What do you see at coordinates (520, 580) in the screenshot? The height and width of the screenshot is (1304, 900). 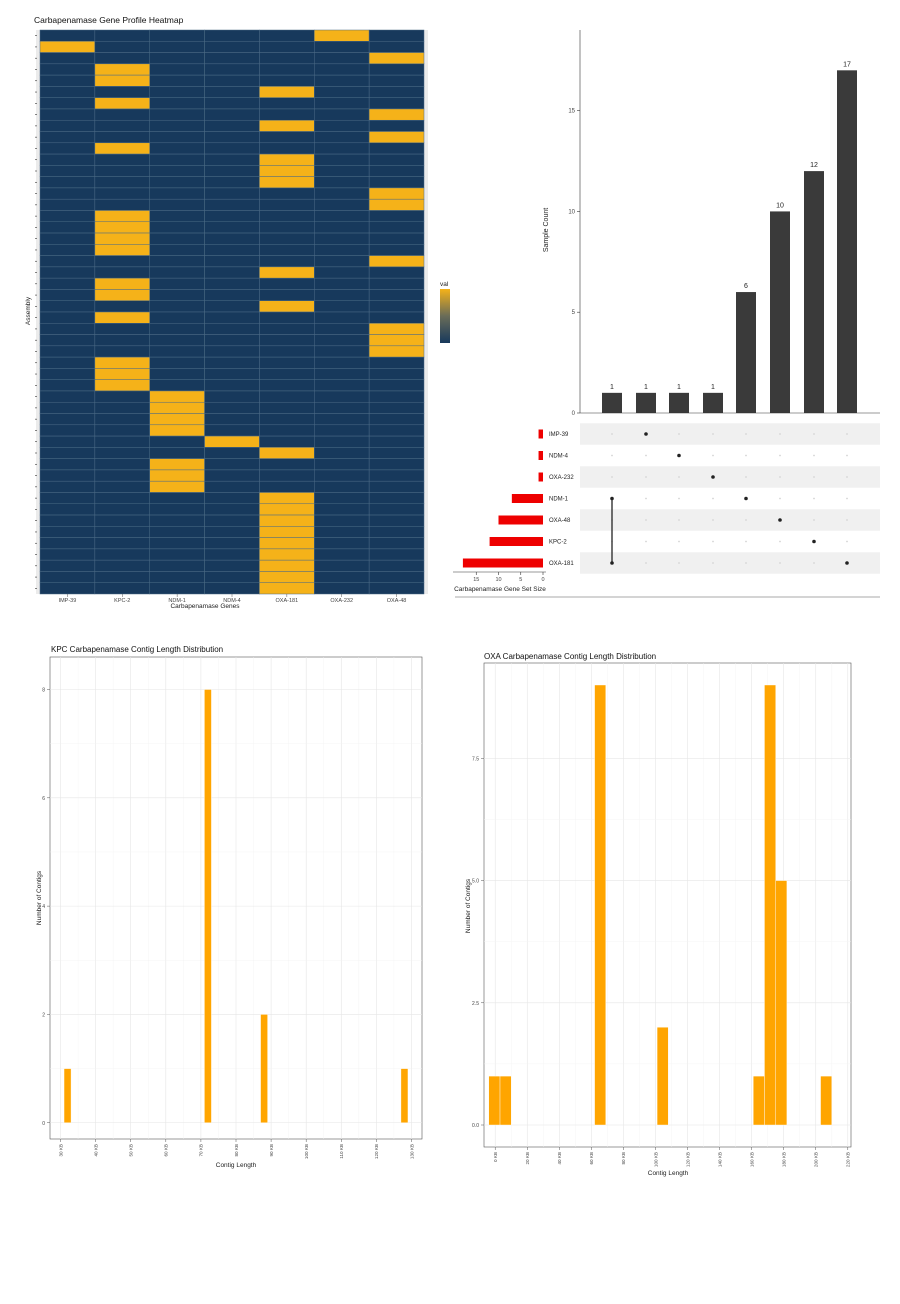 I see `upset-set-size-tick-label: 5` at bounding box center [520, 580].